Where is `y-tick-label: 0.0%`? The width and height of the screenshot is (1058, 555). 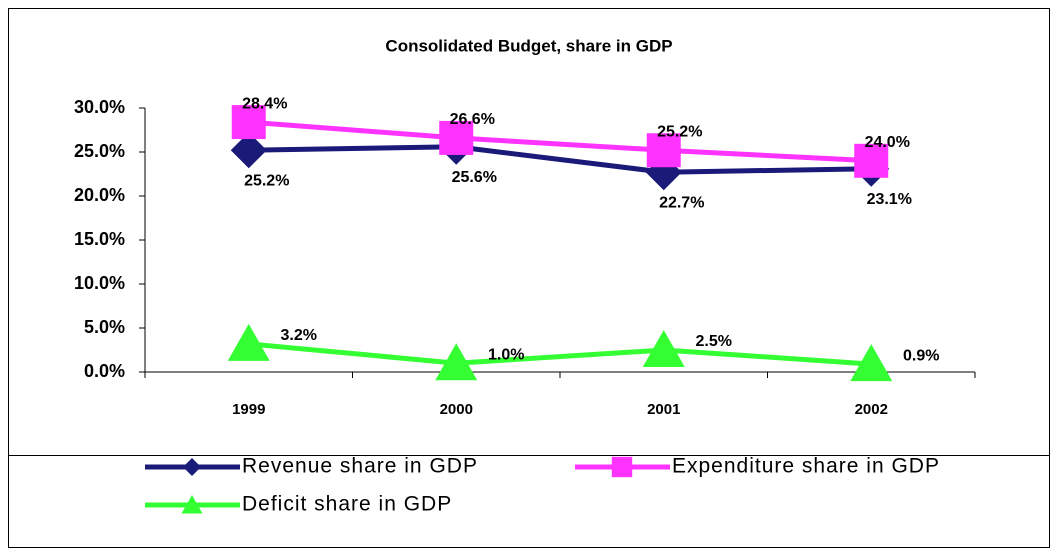 y-tick-label: 0.0% is located at coordinates (104, 371).